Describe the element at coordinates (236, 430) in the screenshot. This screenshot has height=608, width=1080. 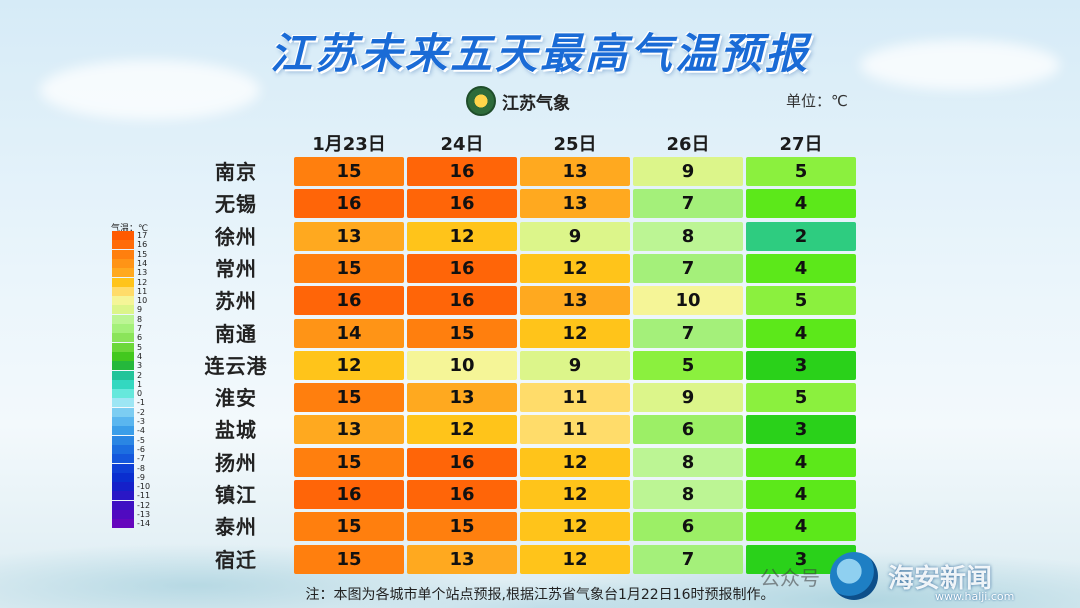
I see `city-label: 盐城` at that location.